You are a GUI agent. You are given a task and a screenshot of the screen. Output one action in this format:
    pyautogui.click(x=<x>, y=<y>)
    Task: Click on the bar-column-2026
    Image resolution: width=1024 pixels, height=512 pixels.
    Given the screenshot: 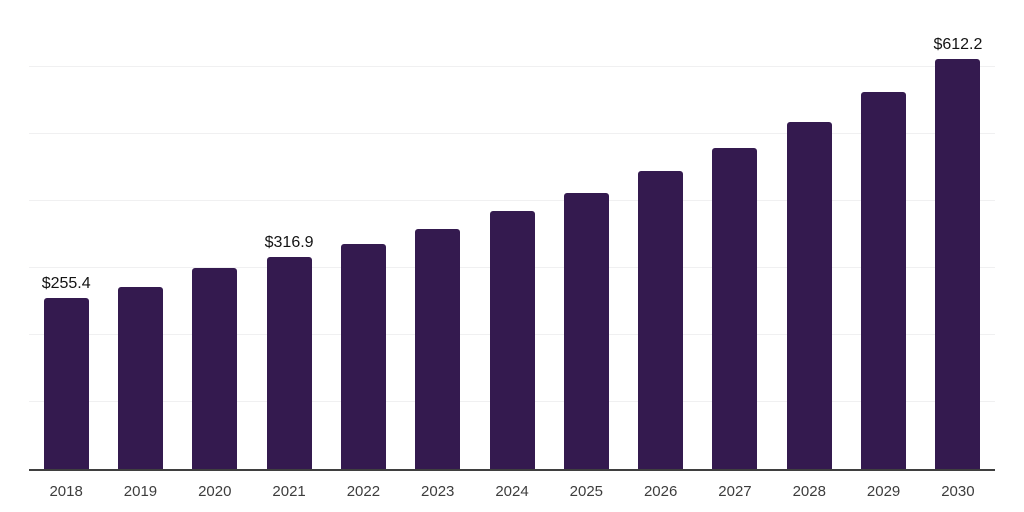 What is the action you would take?
    pyautogui.click(x=661, y=234)
    